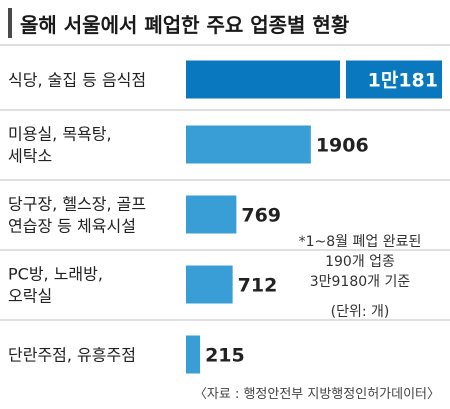 Image resolution: width=450 pixels, height=409 pixels. I want to click on value-label: 1906, so click(342, 146).